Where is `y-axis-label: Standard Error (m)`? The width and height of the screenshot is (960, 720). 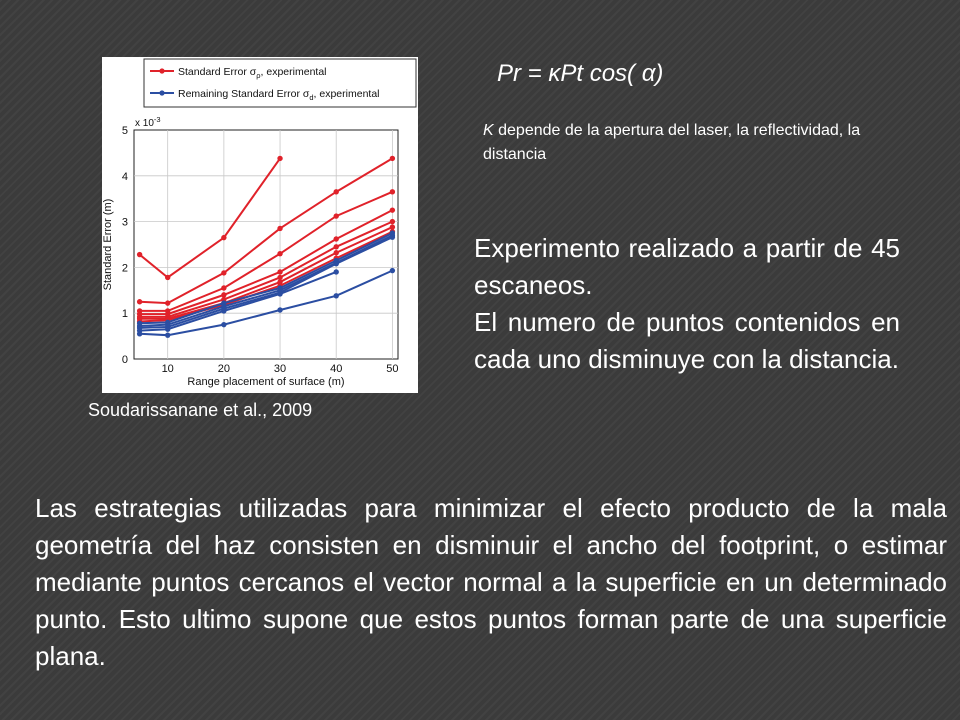 y-axis-label: Standard Error (m) is located at coordinates (108, 245).